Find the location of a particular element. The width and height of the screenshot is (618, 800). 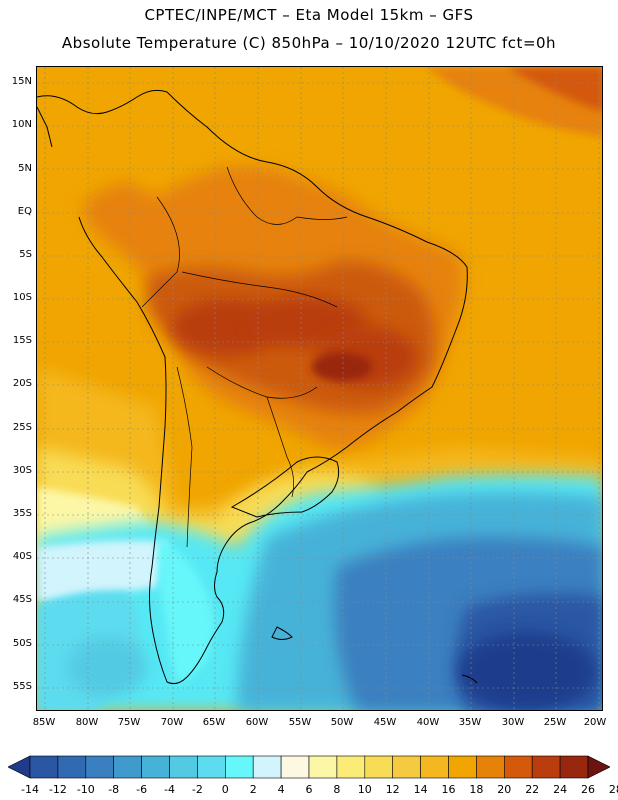

border-colombia-peru is located at coordinates (160, 252).